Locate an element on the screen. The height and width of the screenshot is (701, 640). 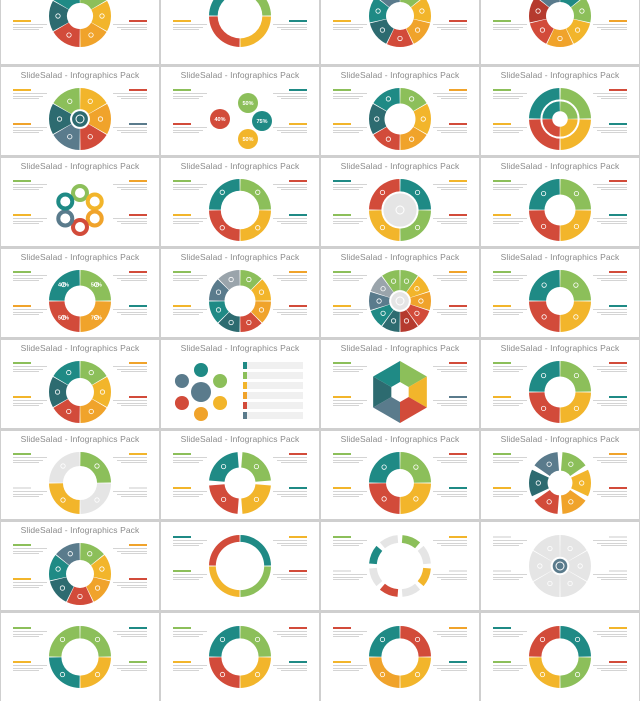
hex-segment is located at coordinates (382, 392).